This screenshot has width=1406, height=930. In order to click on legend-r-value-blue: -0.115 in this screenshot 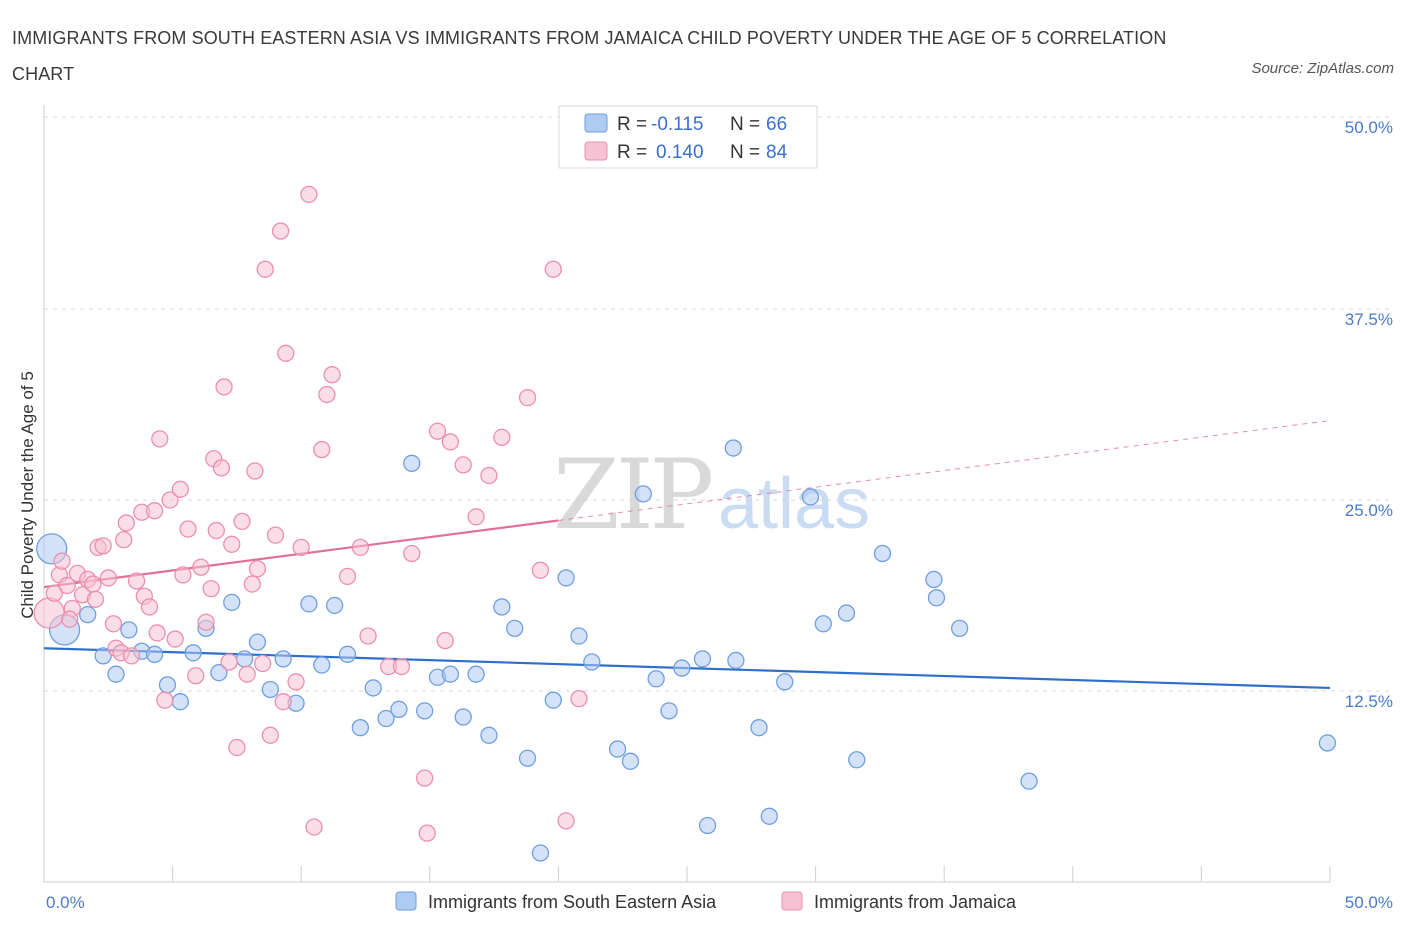, I will do `click(677, 124)`.